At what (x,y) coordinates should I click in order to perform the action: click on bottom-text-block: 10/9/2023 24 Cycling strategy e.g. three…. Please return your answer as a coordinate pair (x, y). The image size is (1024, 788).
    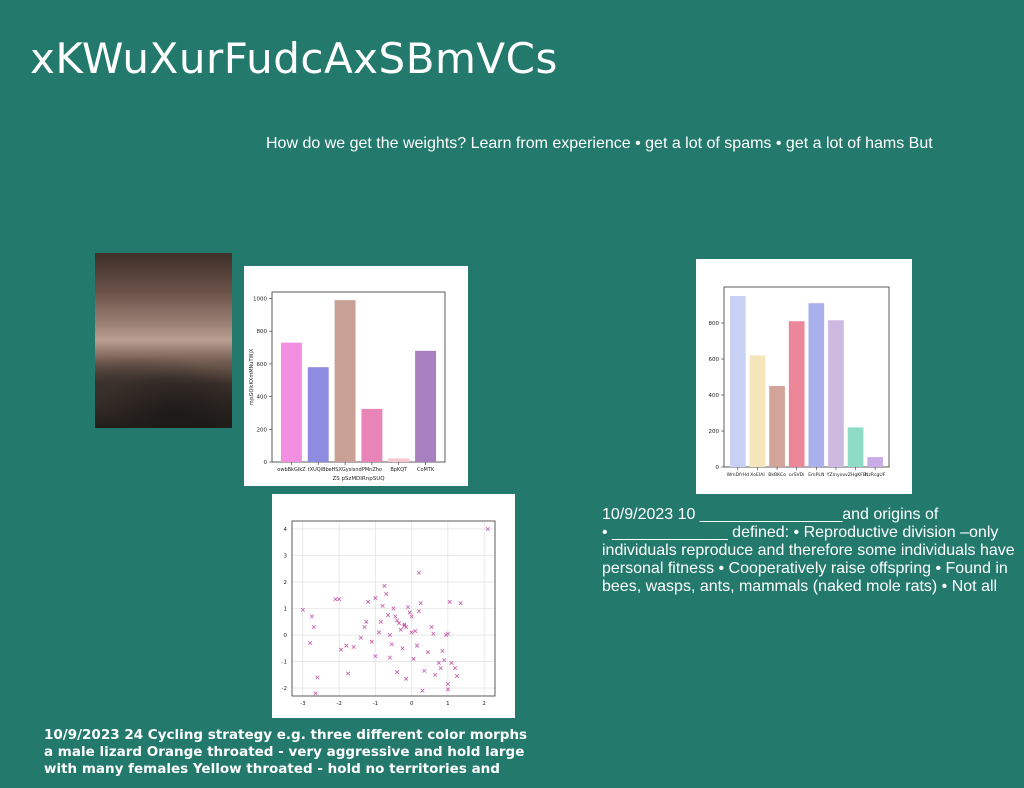
    Looking at the image, I should click on (324, 752).